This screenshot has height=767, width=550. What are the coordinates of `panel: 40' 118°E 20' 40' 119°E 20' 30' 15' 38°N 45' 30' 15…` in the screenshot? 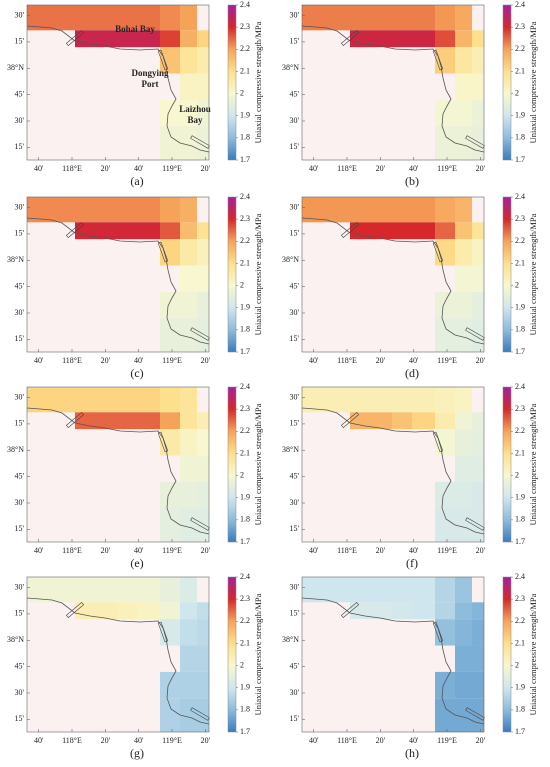 It's located at (135, 666).